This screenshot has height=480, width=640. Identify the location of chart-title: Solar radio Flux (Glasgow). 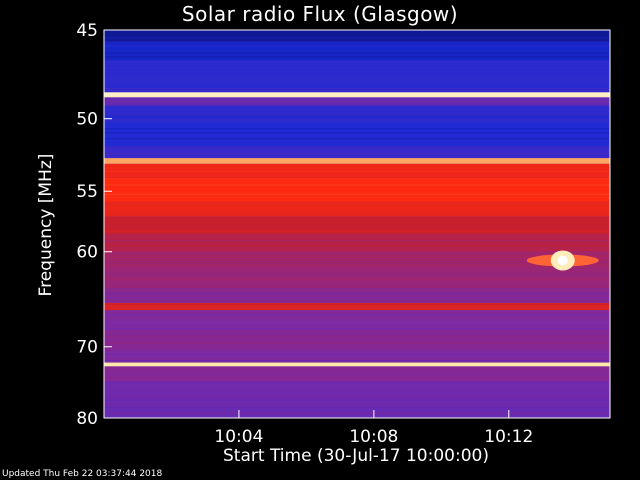
(320, 14).